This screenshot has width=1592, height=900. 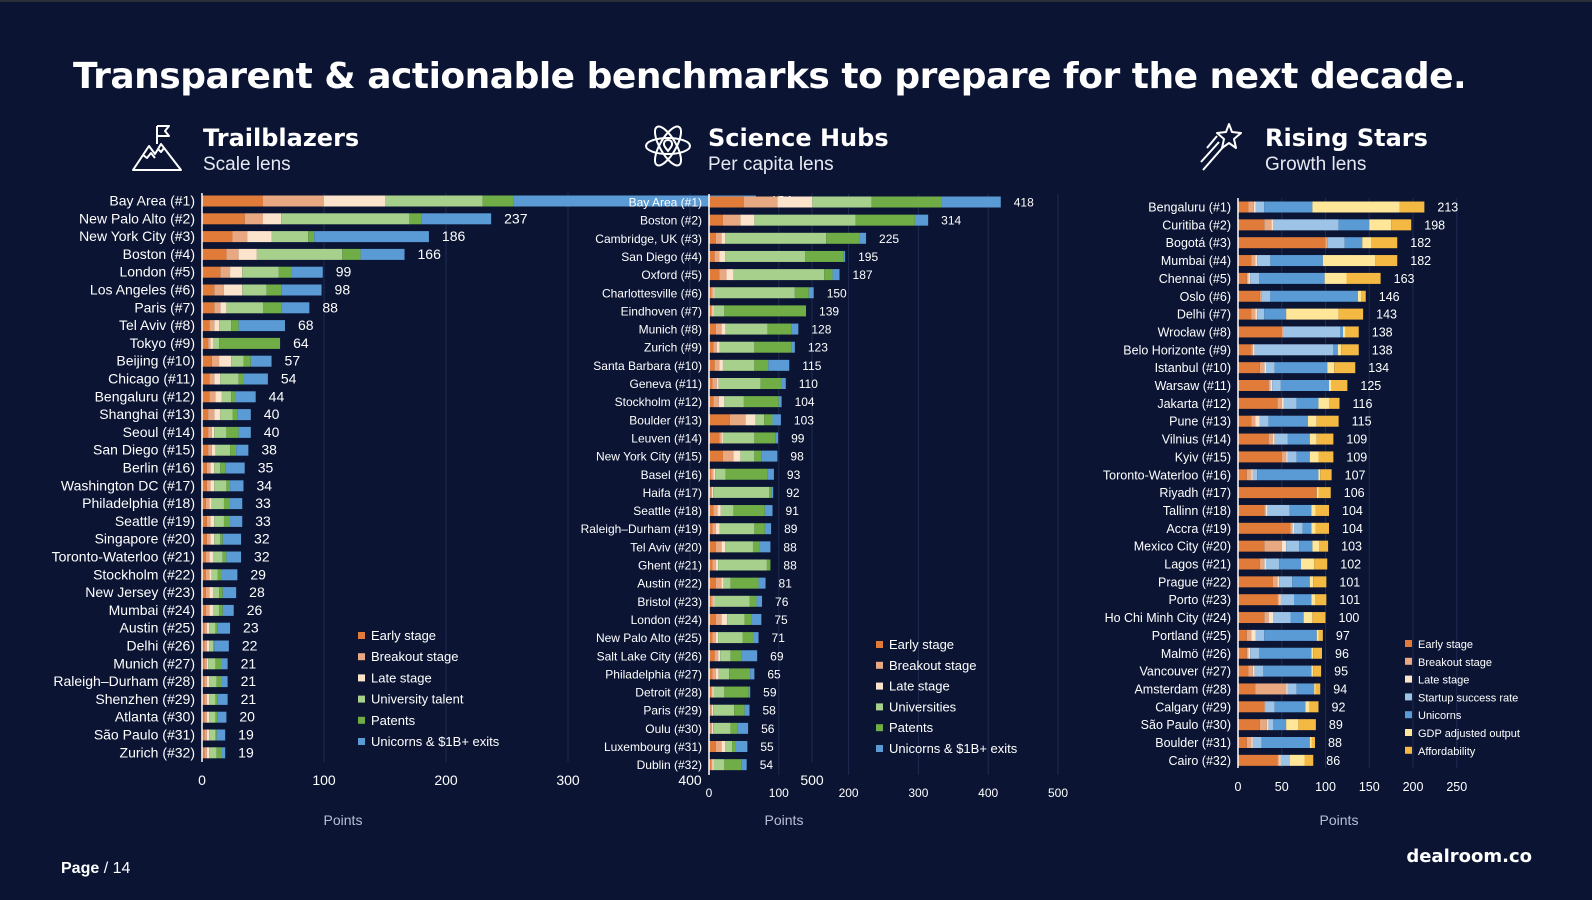 What do you see at coordinates (155, 361) in the screenshot?
I see `category-label: Beijing (#10)` at bounding box center [155, 361].